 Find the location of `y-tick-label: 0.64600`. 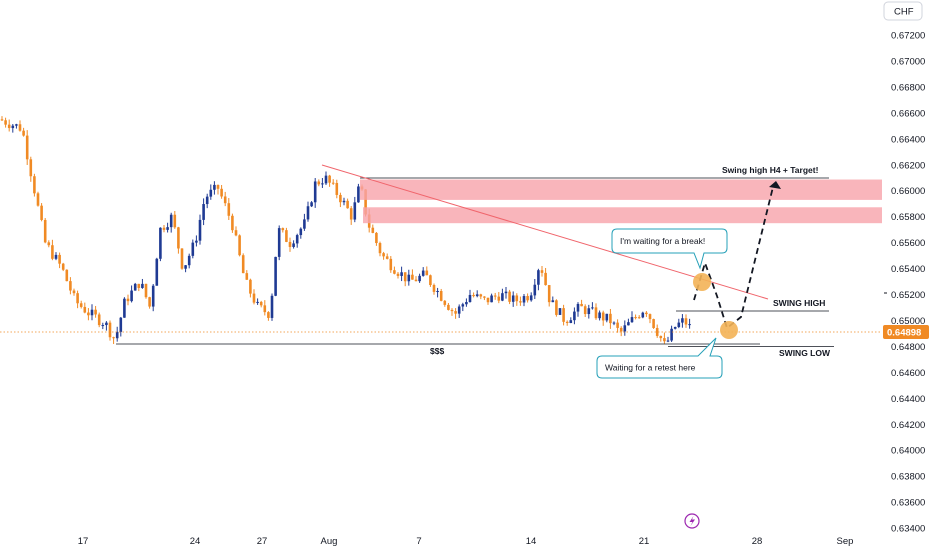

y-tick-label: 0.64600 is located at coordinates (908, 373).